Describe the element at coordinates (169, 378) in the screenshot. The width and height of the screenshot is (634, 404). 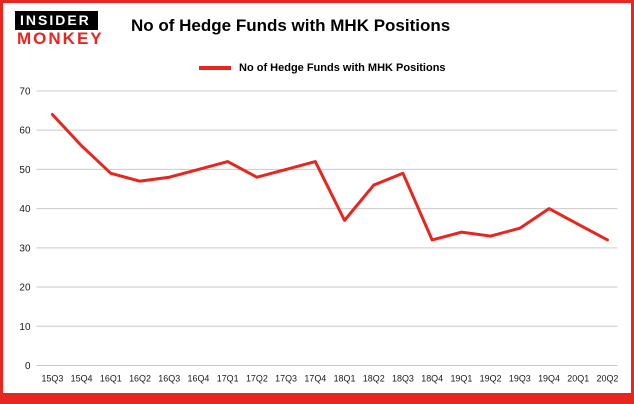
I see `x-axis-tick-label: 16Q3` at that location.